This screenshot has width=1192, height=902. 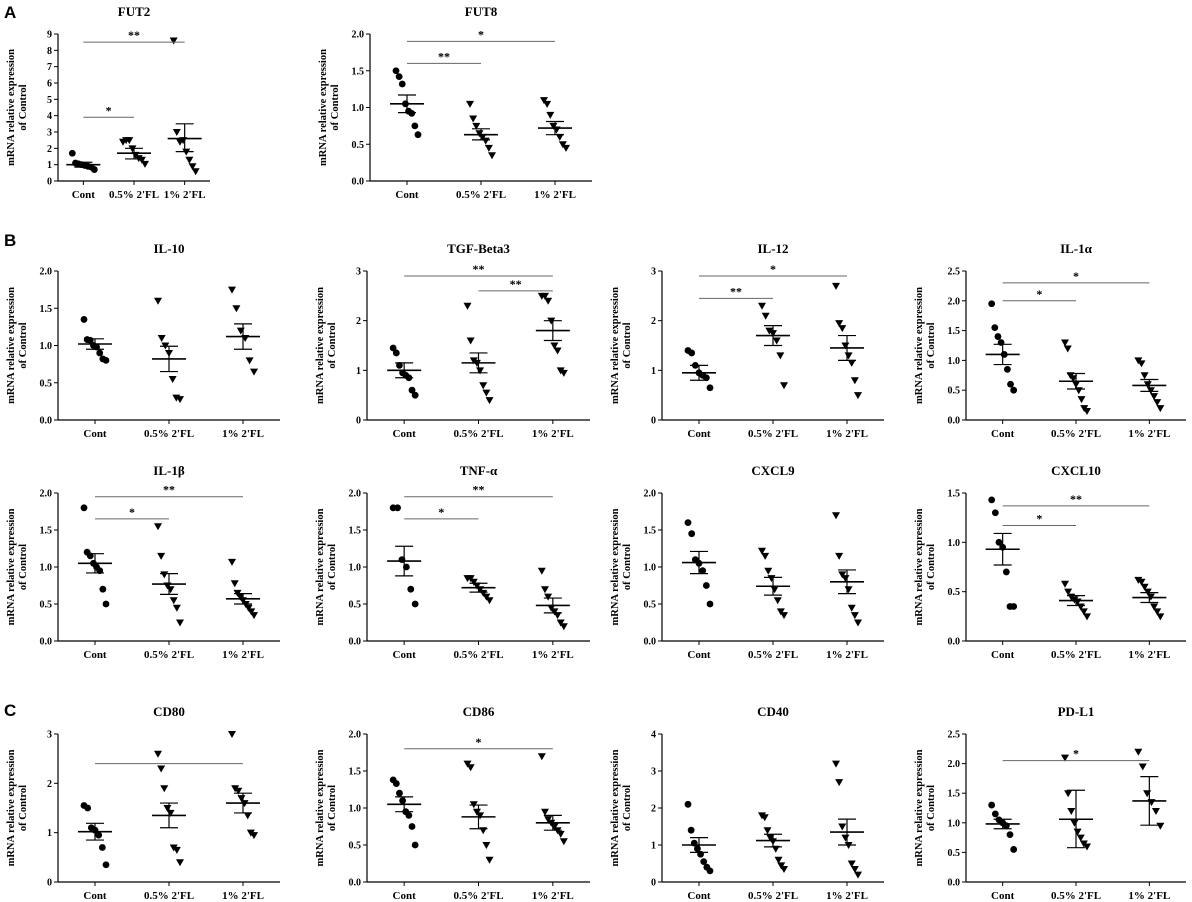 What do you see at coordinates (169, 711) in the screenshot?
I see `chart-title: CD80` at bounding box center [169, 711].